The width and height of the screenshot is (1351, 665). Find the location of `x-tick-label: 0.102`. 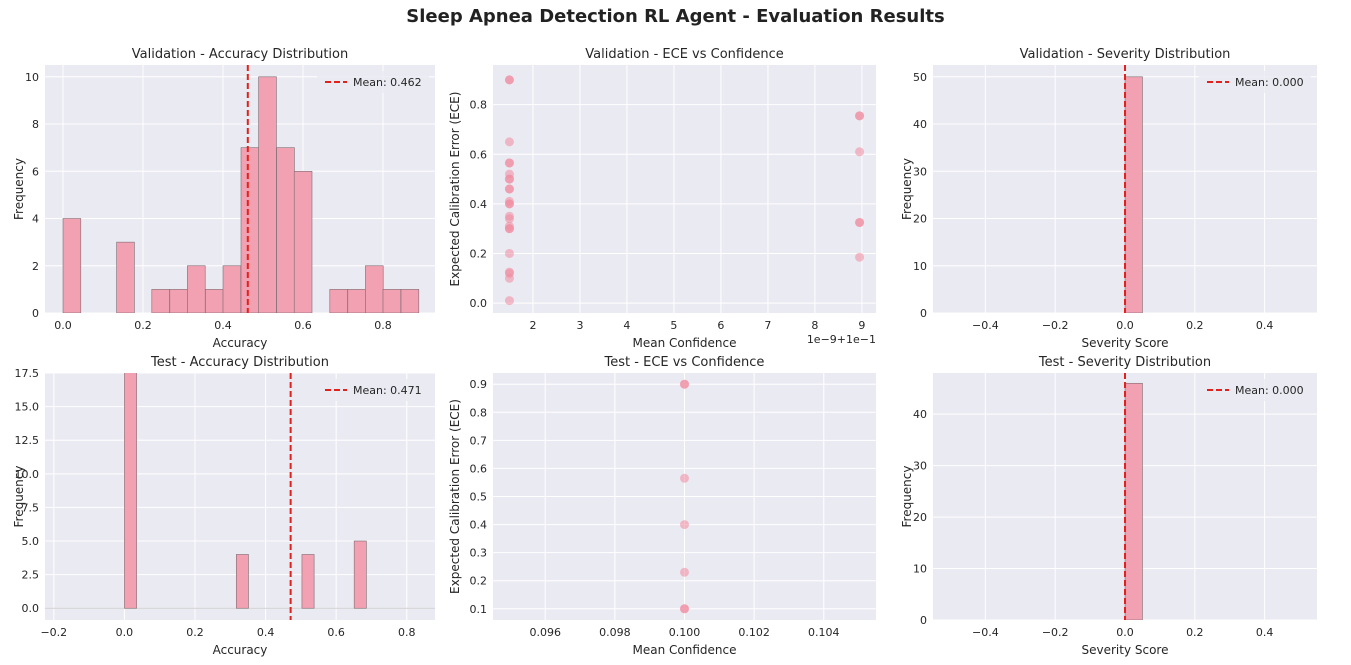

x-tick-label: 0.102 is located at coordinates (754, 632).